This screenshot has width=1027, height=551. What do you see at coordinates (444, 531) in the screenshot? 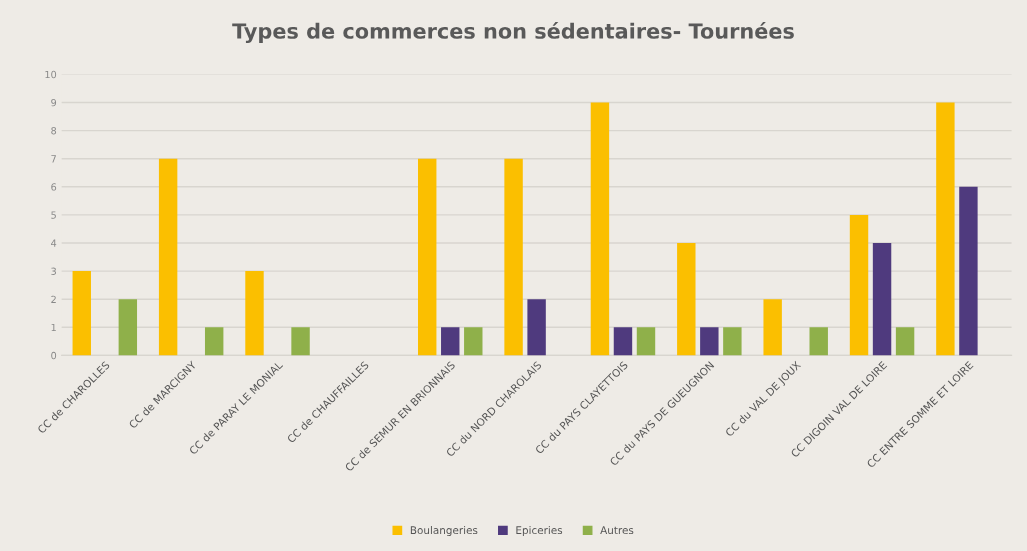
I see `legend-label: Boulangeries` at bounding box center [444, 531].